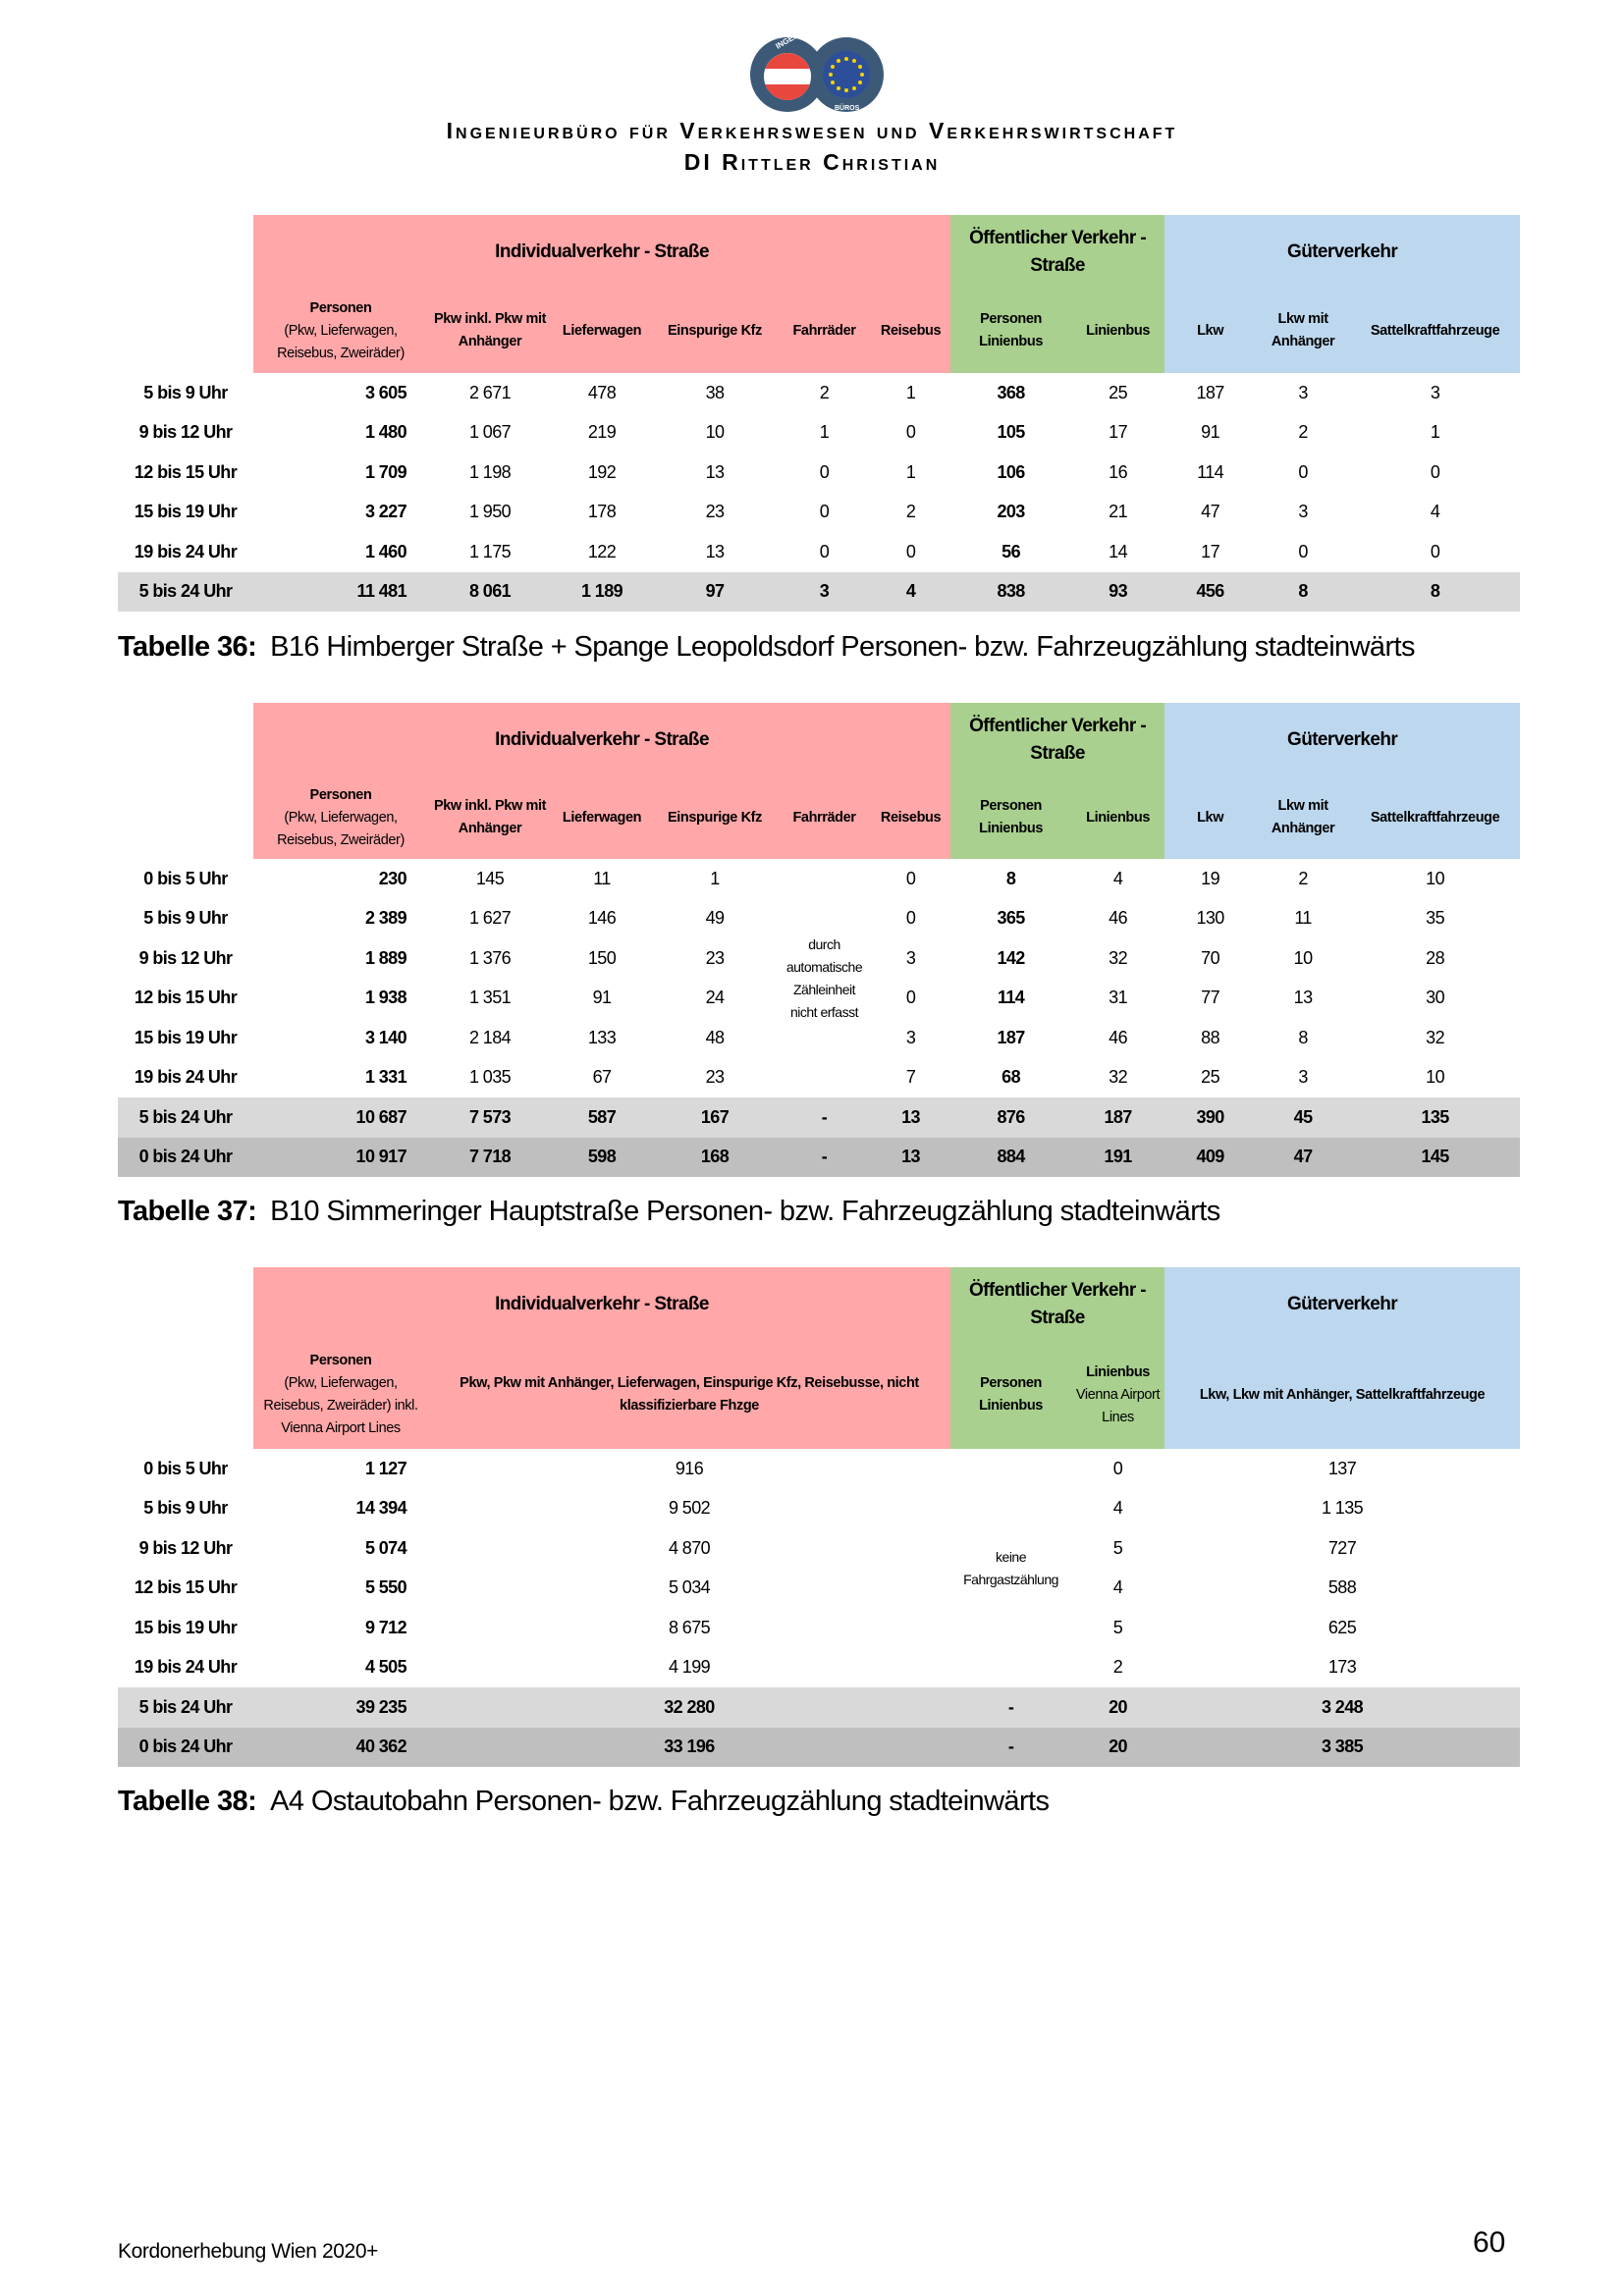 The width and height of the screenshot is (1624, 2296). I want to click on data-cell: 1 331, so click(385, 1077).